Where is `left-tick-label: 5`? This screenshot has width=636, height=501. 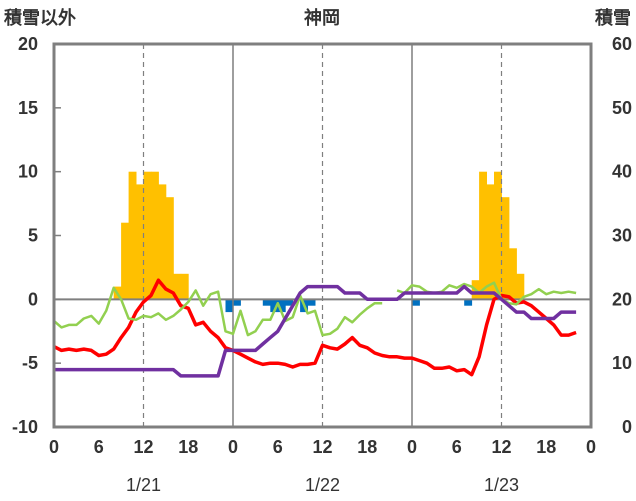
left-tick-label: 5 is located at coordinates (33, 236).